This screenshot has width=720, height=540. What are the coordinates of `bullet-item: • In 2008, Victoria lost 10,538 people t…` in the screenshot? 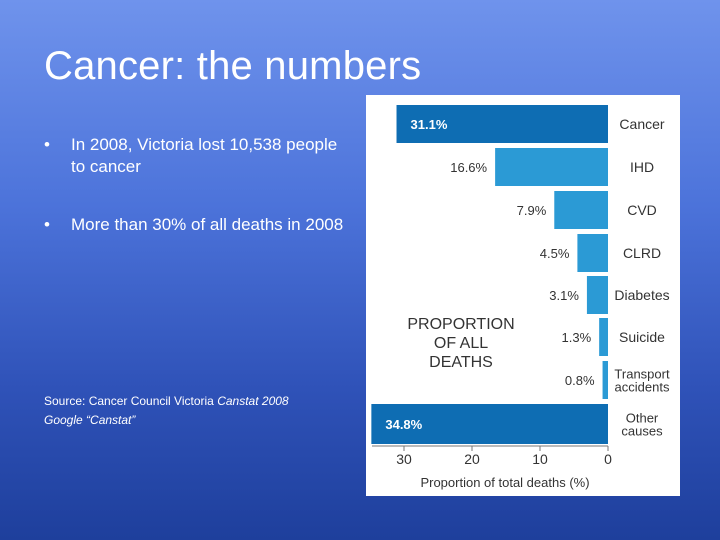 It's located at (199, 156).